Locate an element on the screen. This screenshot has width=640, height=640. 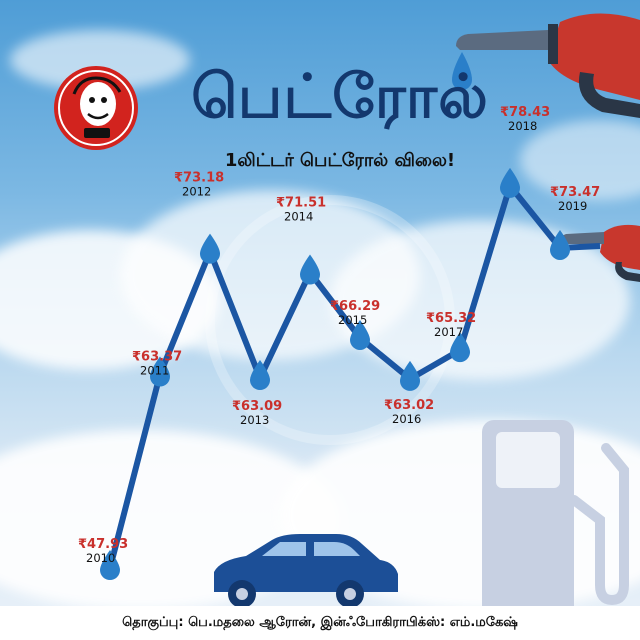
year-label-2015: 2015 is located at coordinates (352, 320).